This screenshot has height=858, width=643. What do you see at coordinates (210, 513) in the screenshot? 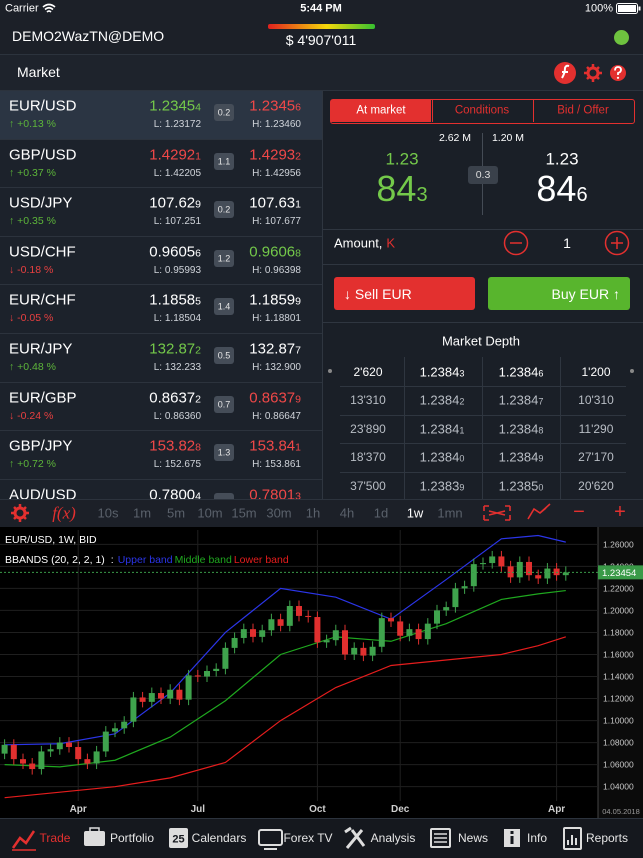
I see `timeframe-button: 10m` at bounding box center [210, 513].